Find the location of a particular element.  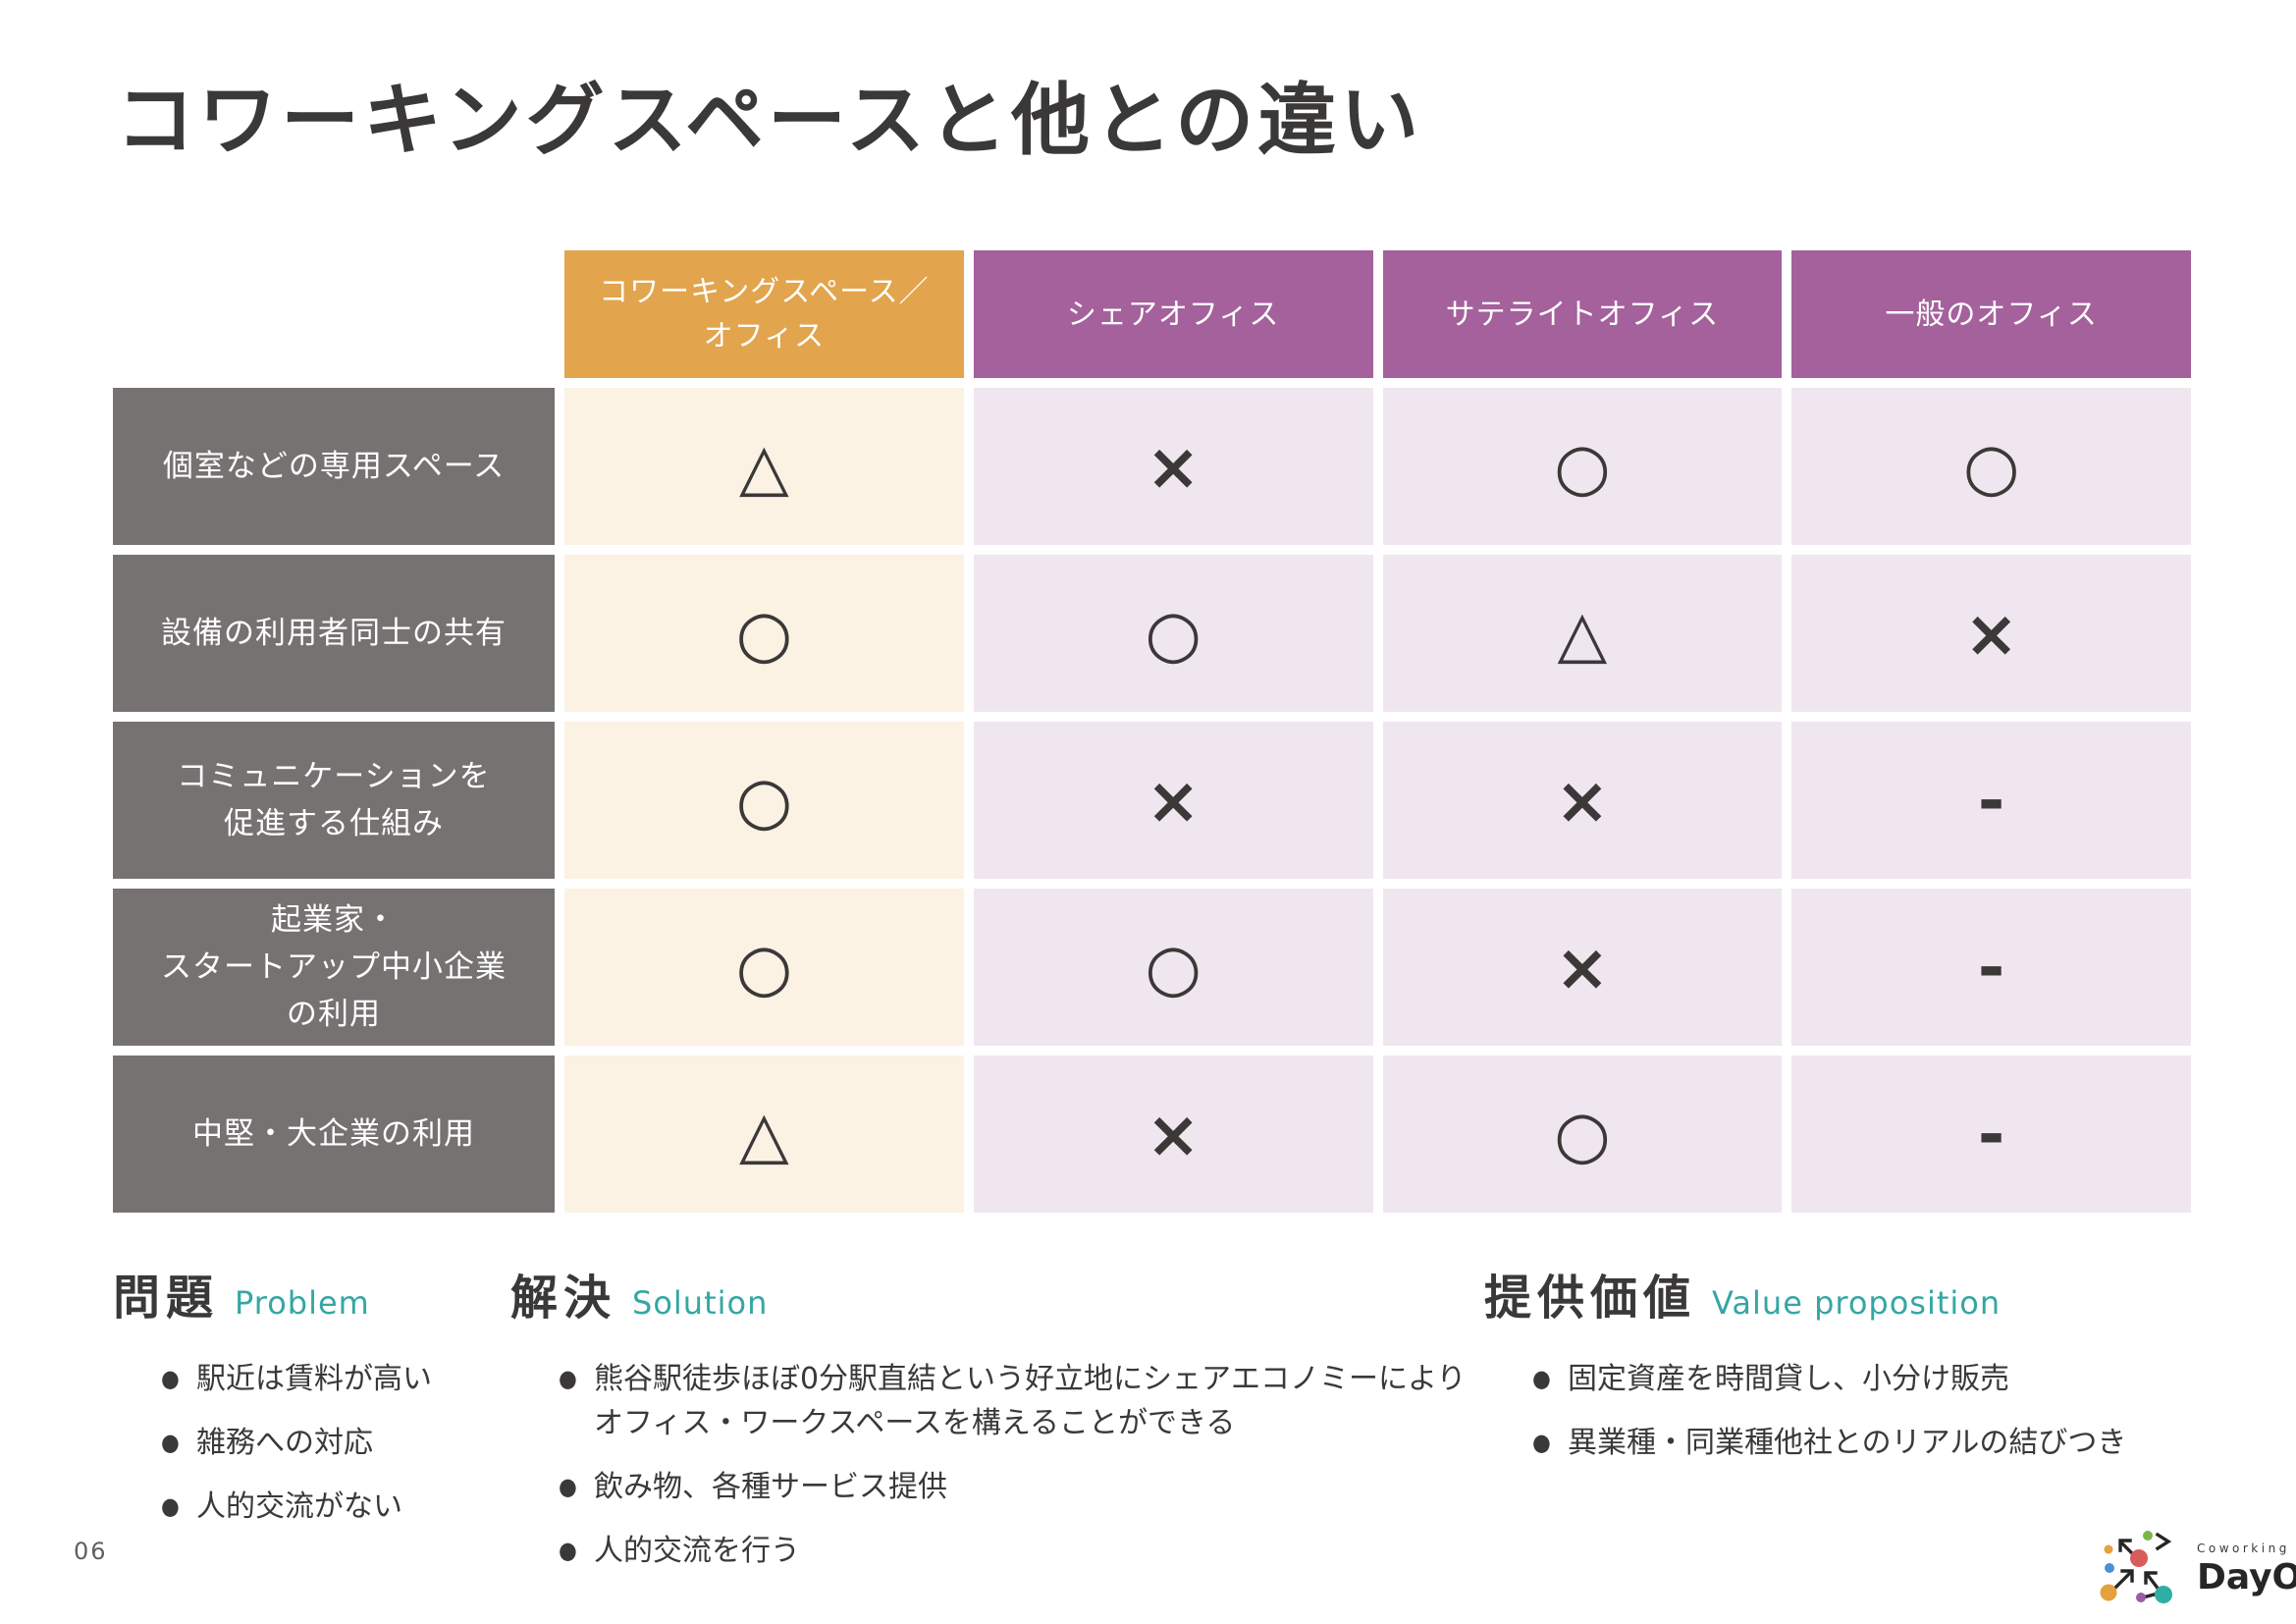

list-item: ● 異業種・同業種他社とのリアルの結びつき is located at coordinates (1913, 1443).